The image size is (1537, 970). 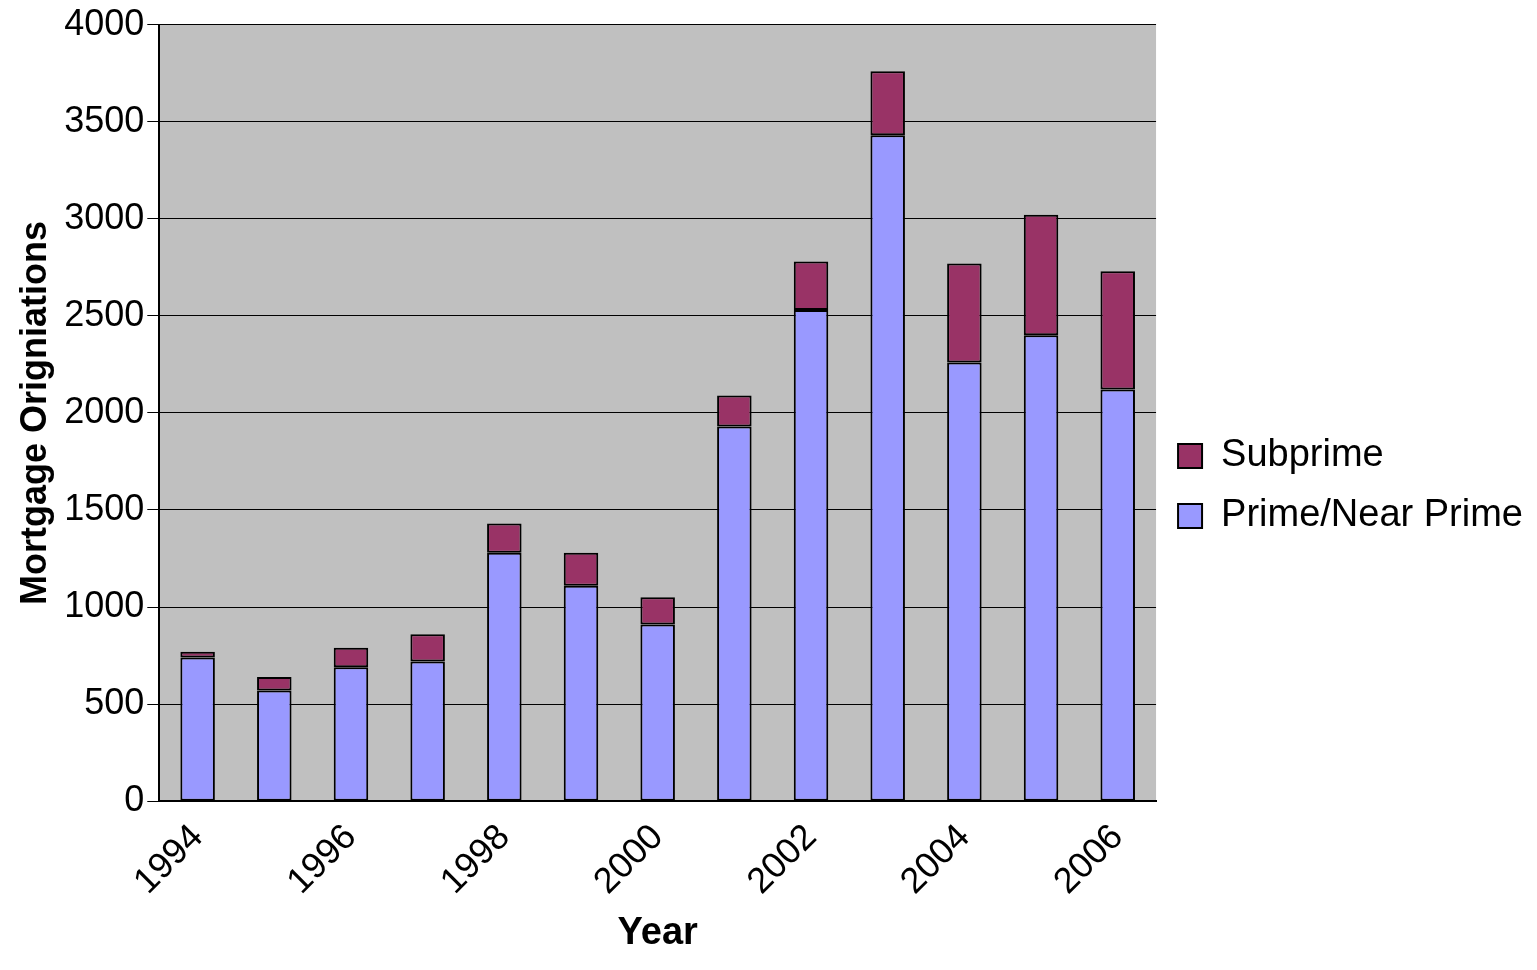 I want to click on y-tick-label: 0, so click(x=134, y=799).